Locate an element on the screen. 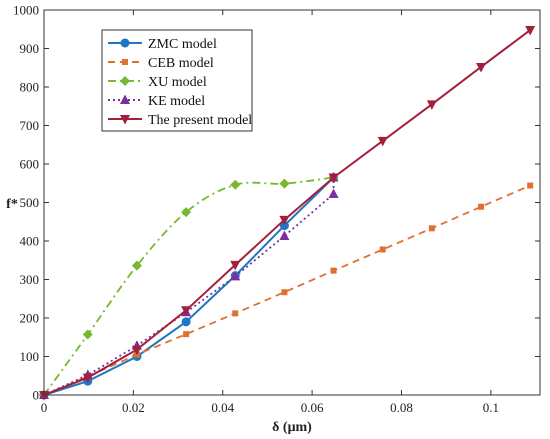  y-tick-label: 300 is located at coordinates (30, 279).